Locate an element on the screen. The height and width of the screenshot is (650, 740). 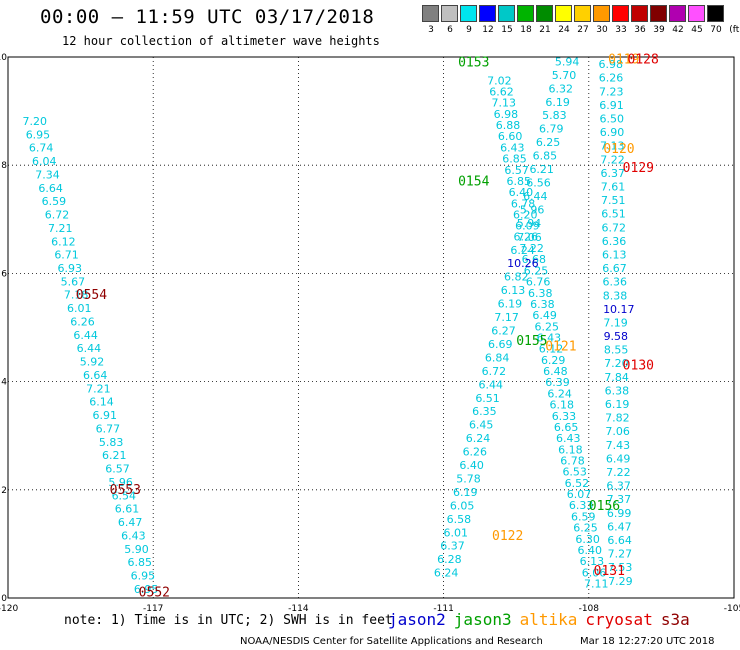
swh-value: 7.17 is located at coordinates (506, 317).